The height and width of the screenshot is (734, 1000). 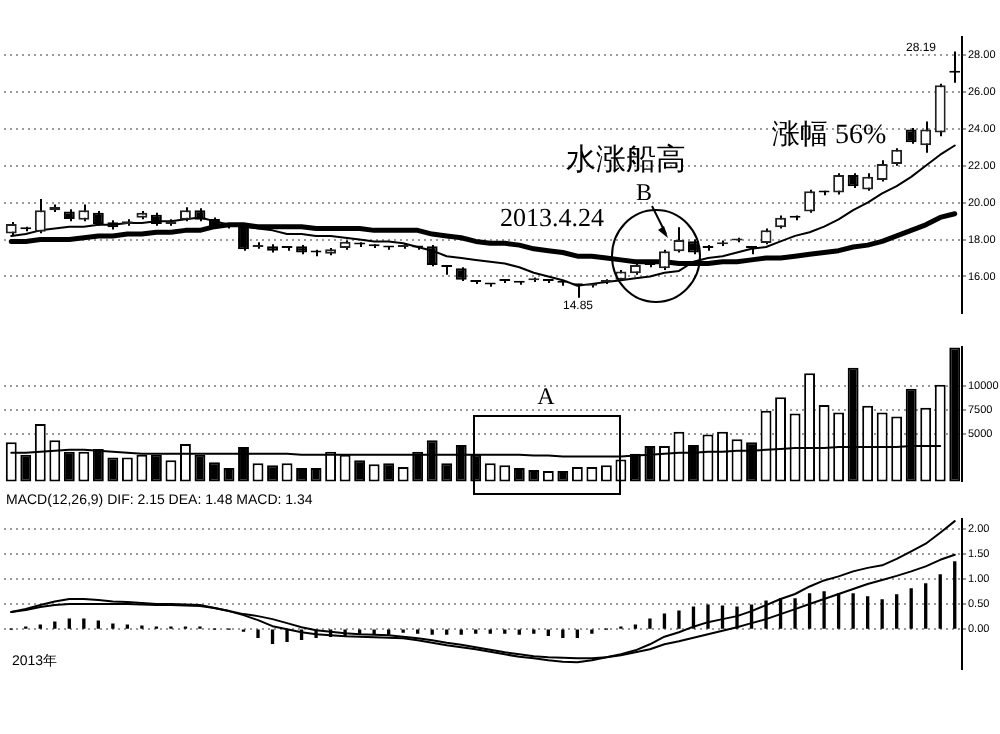 I want to click on annotation: 水涨船高, so click(x=626, y=159).